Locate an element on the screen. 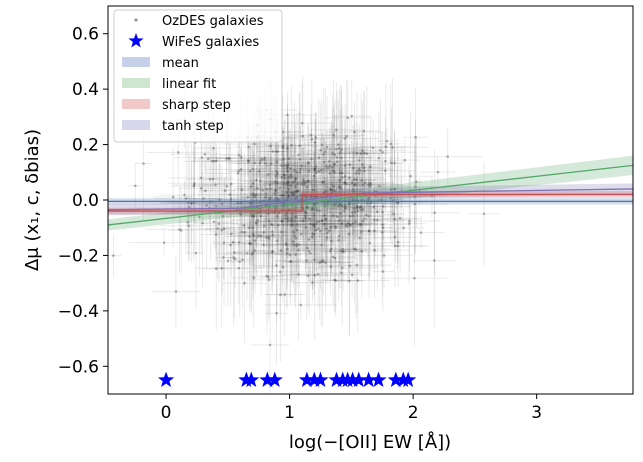  legend-band-marker is located at coordinates (136, 62).